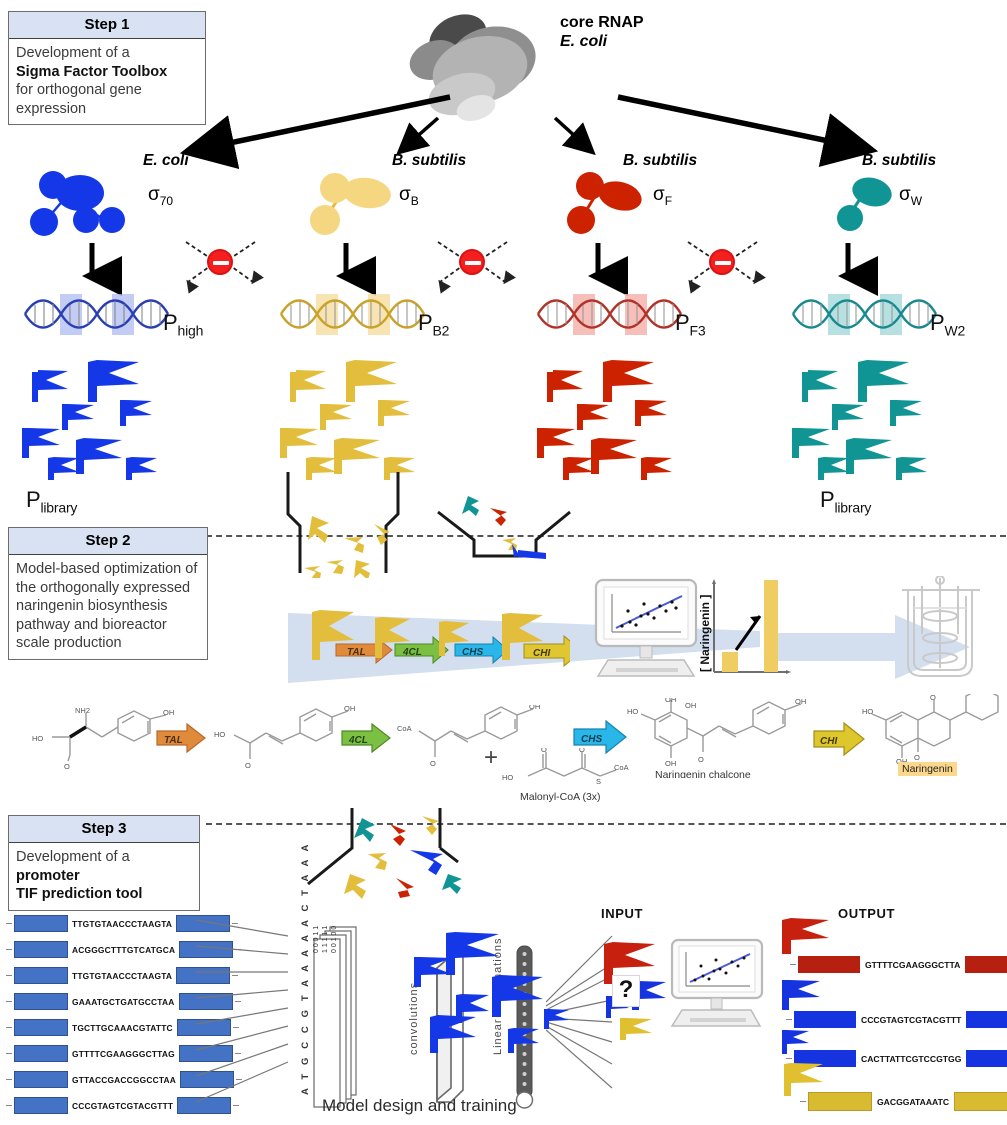 Image resolution: width=1007 pixels, height=1125 pixels. I want to click on enzyme-arrow-tal: TAL, so click(181, 738).